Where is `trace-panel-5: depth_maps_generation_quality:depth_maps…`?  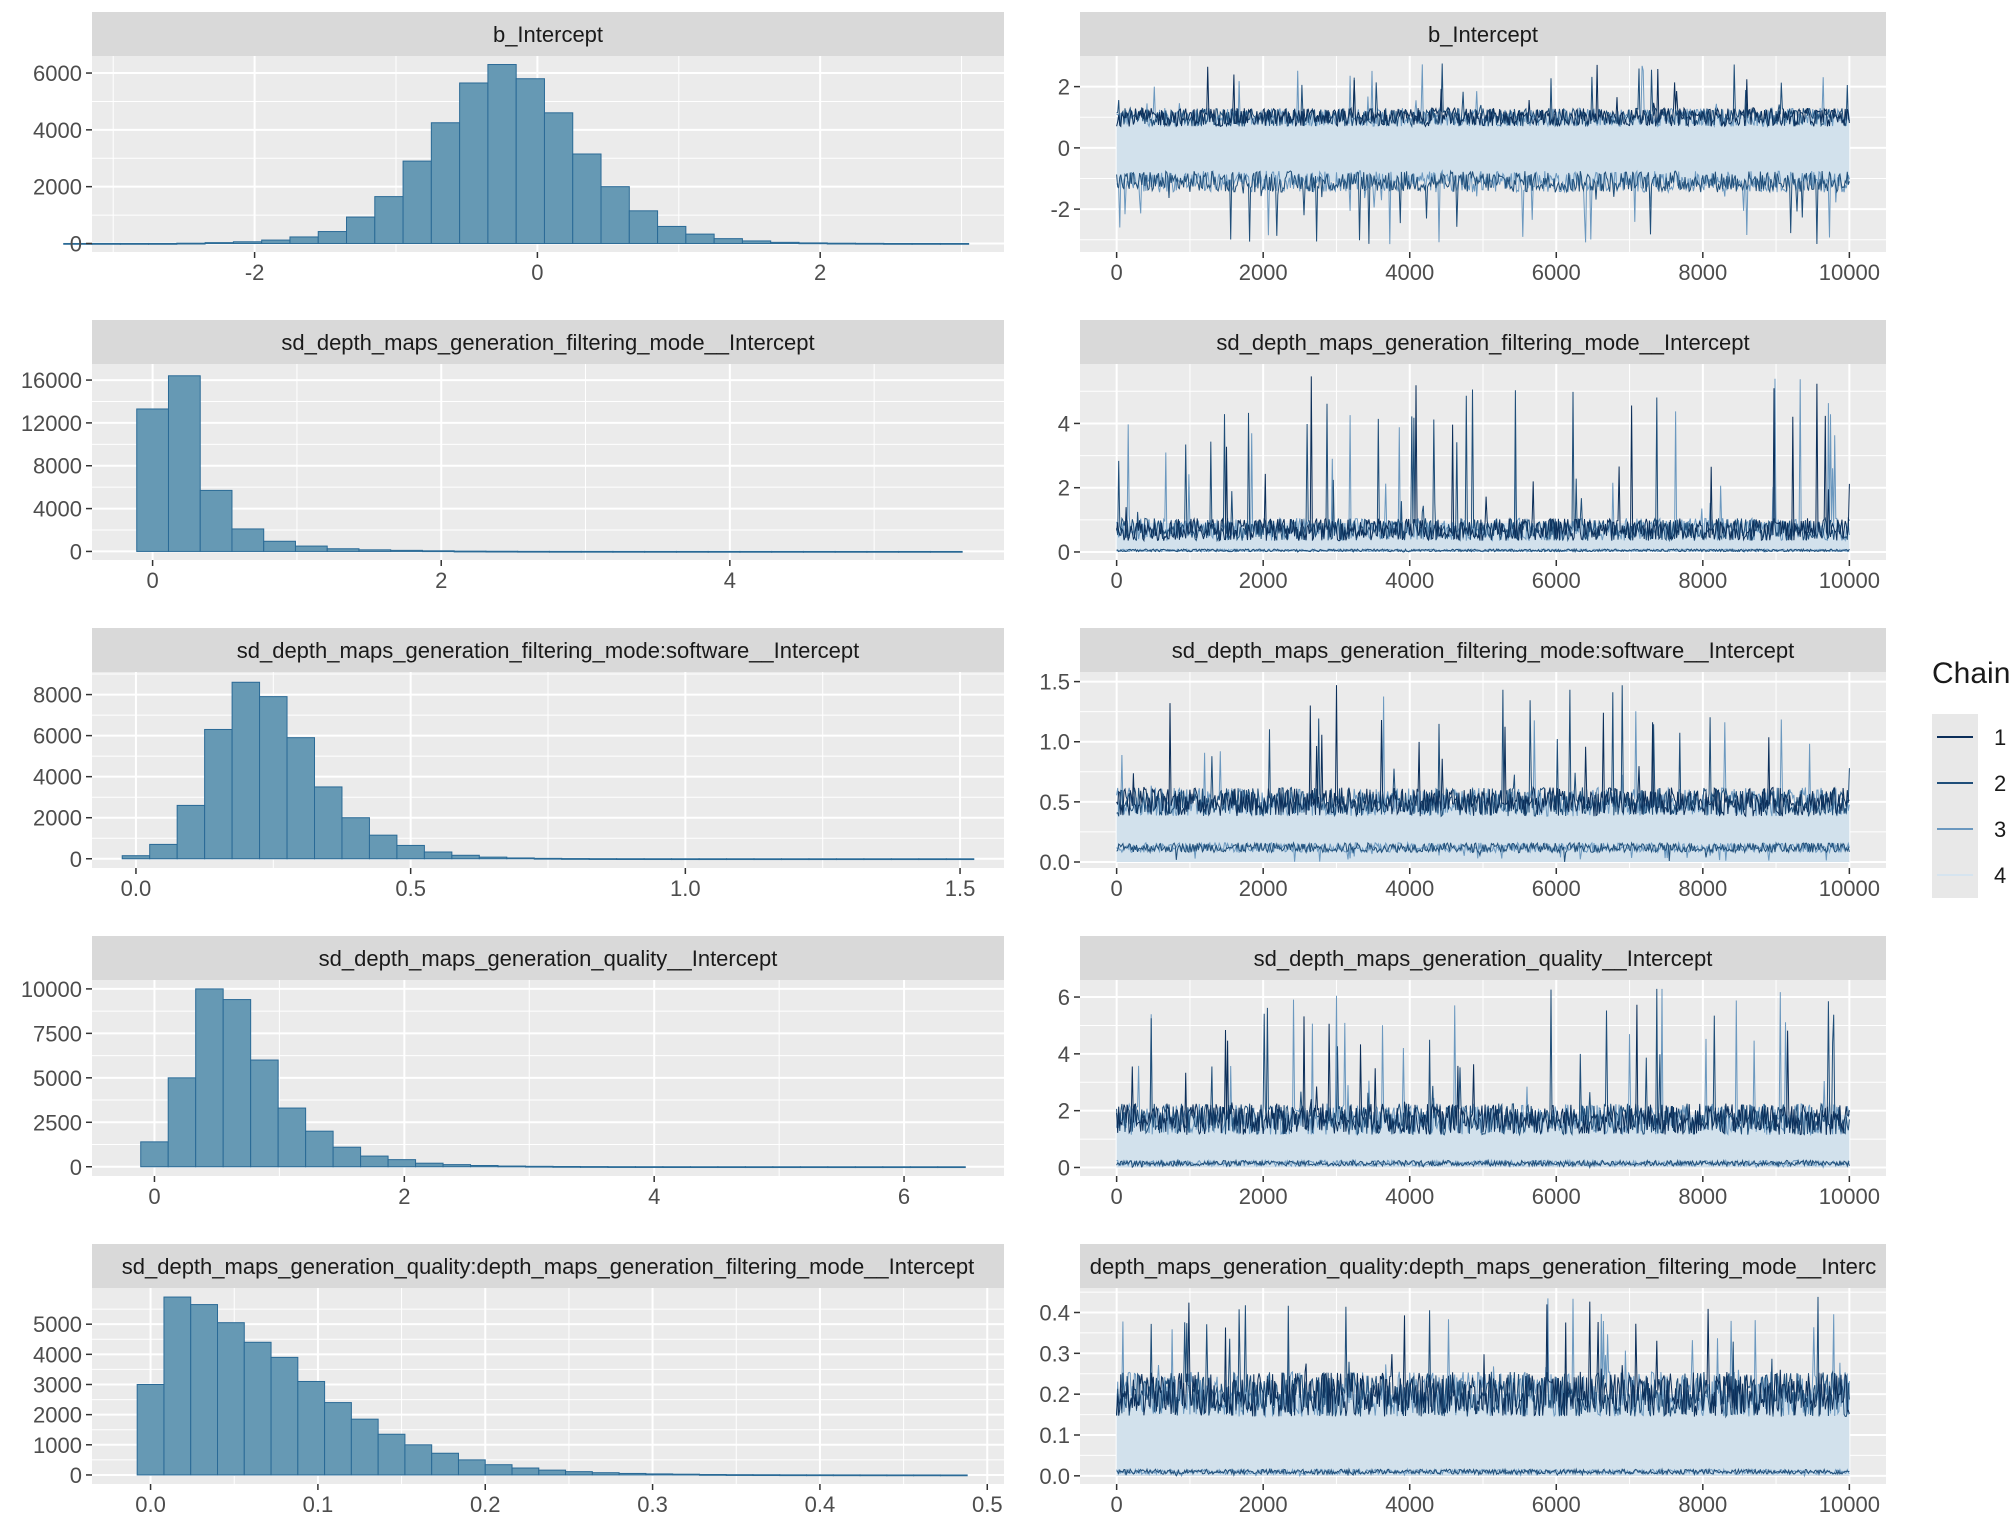 trace-panel-5: depth_maps_generation_quality:depth_maps… is located at coordinates (1462, 1380).